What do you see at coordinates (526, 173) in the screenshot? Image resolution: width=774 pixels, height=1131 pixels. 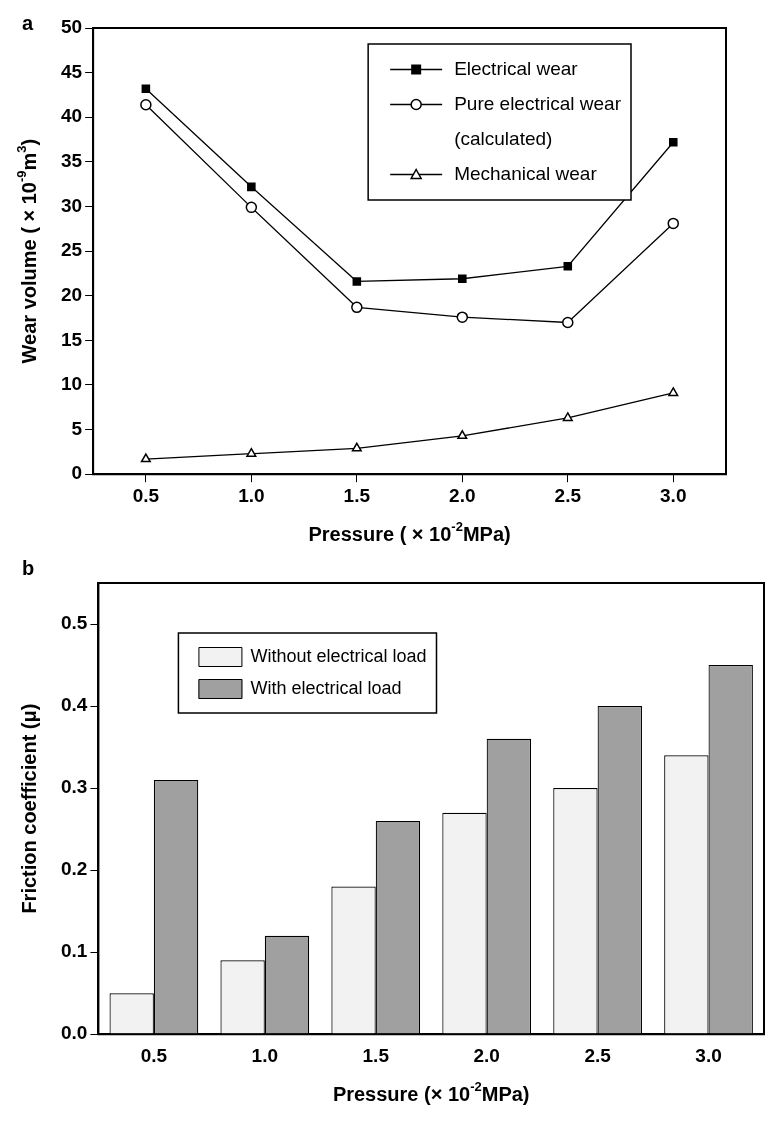 I see `legend-label: Mechanical wear` at bounding box center [526, 173].